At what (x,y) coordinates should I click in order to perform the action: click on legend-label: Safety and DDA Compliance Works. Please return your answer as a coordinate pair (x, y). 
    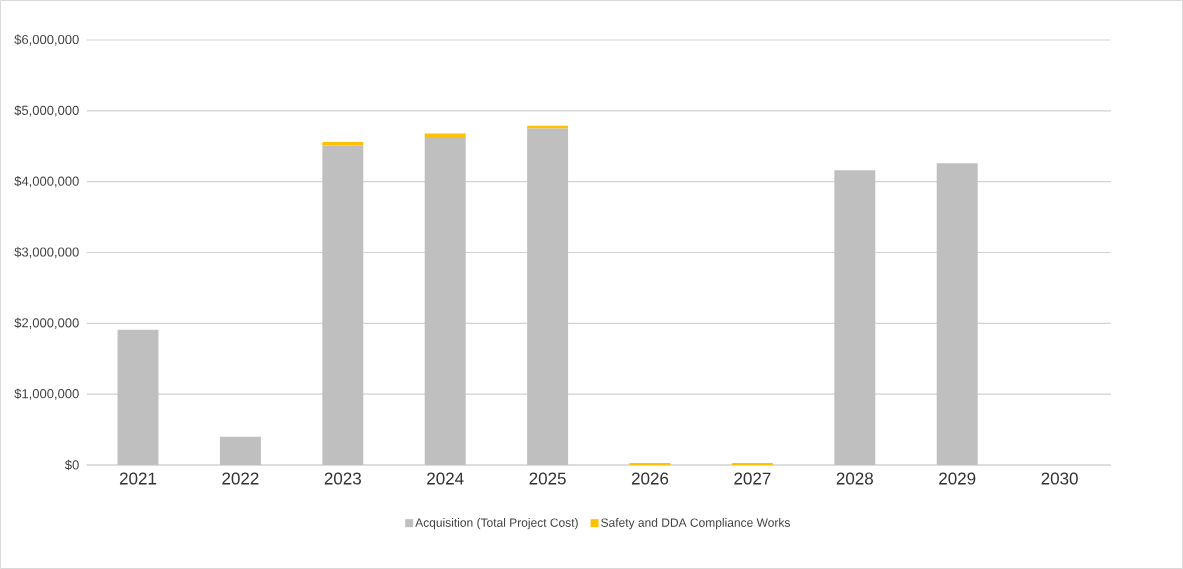
    Looking at the image, I should click on (695, 524).